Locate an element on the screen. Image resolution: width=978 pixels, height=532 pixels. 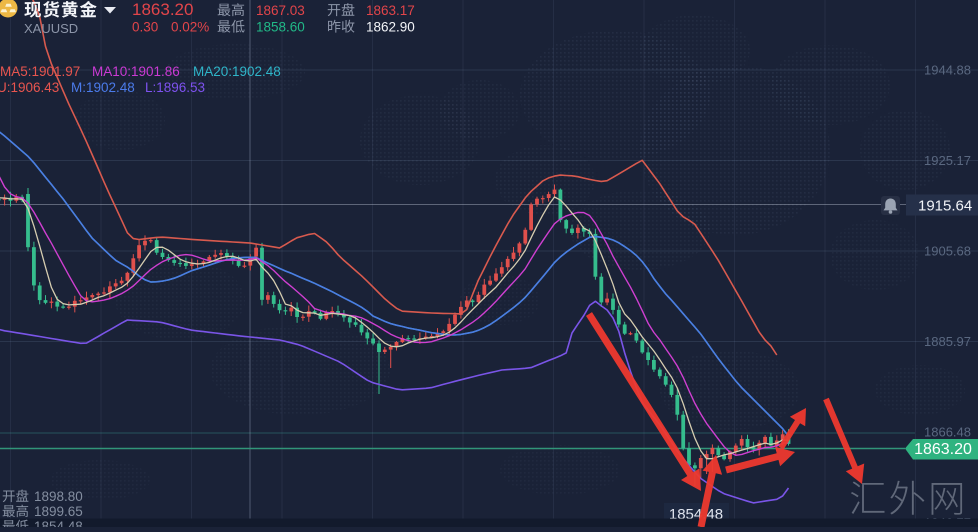
svg-text: L:1896.53 is located at coordinates (175, 87).